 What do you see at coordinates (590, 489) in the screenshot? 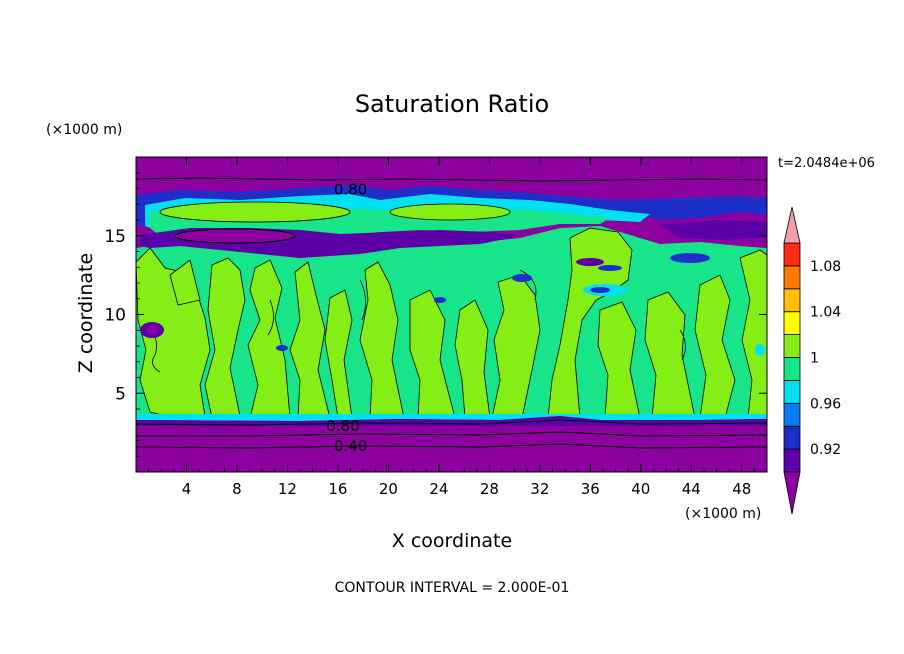
I see `x-tick-label: 36` at bounding box center [590, 489].